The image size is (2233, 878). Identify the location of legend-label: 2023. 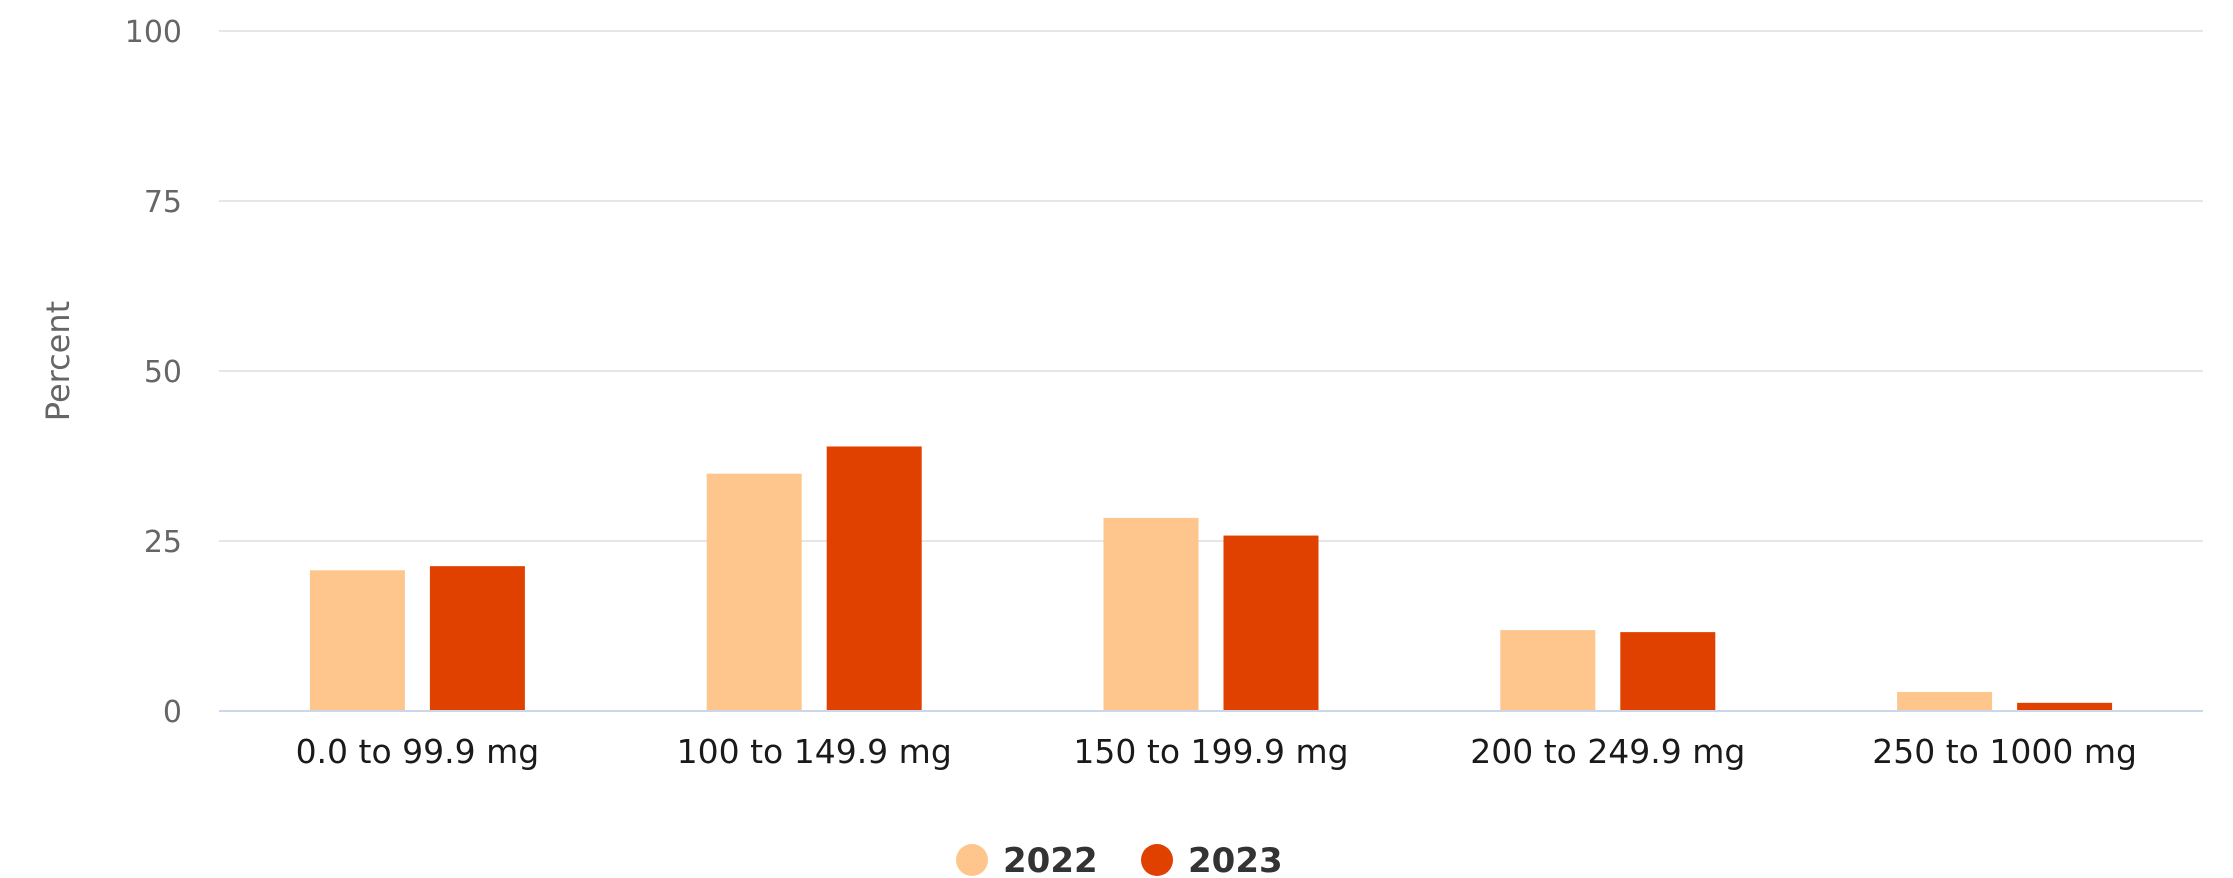
(1235, 859).